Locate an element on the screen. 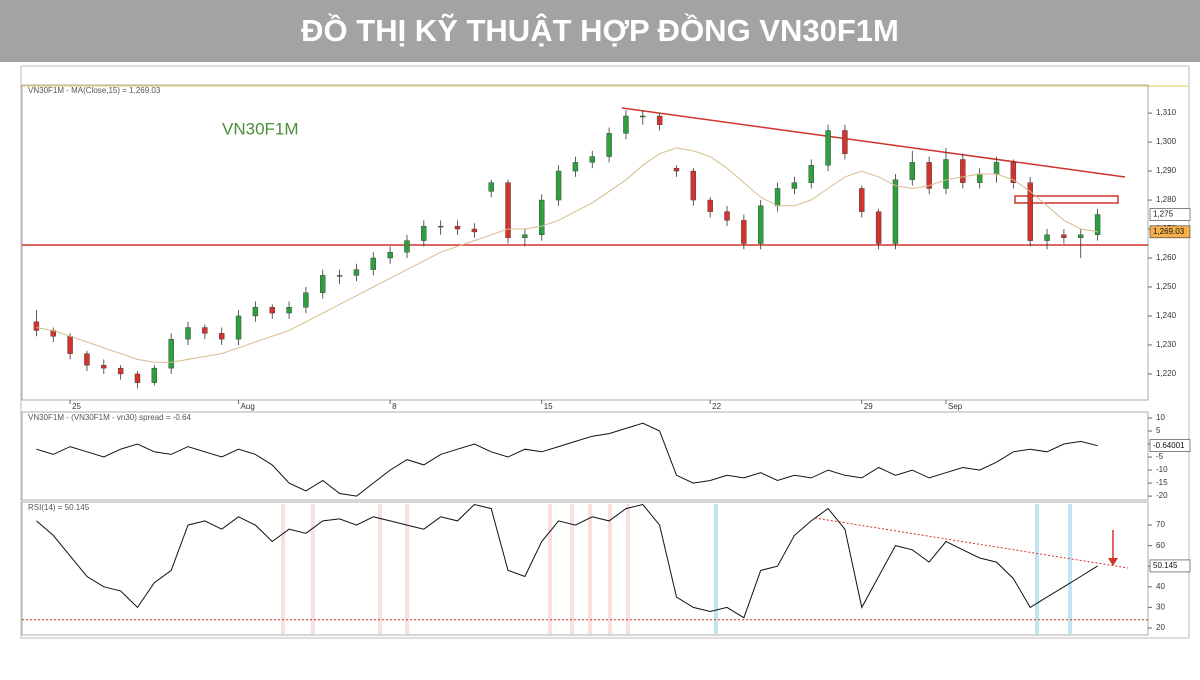 The image size is (1200, 680). x-tick-label: 25 is located at coordinates (76, 406).